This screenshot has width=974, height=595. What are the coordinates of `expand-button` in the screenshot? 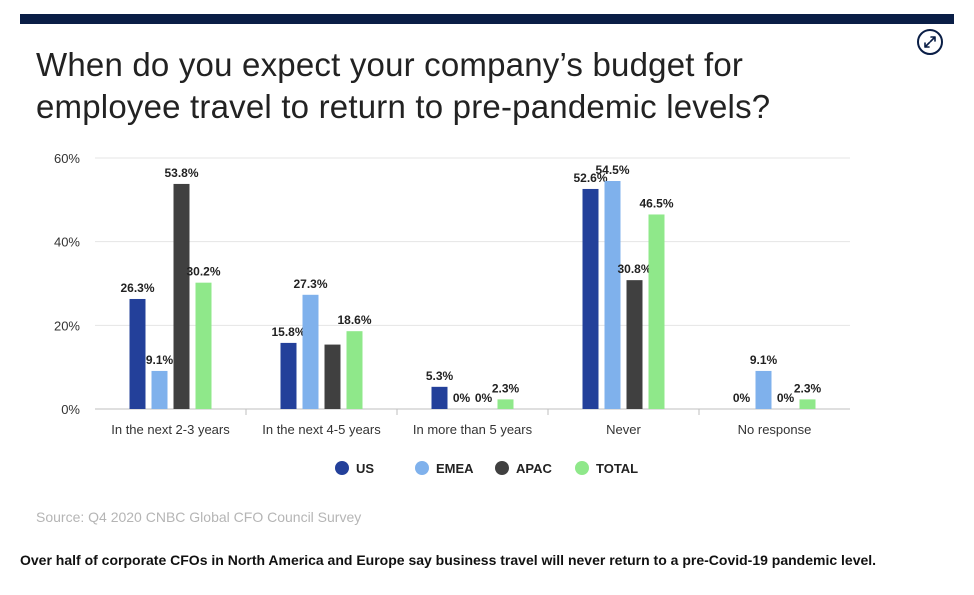 It's located at (930, 42).